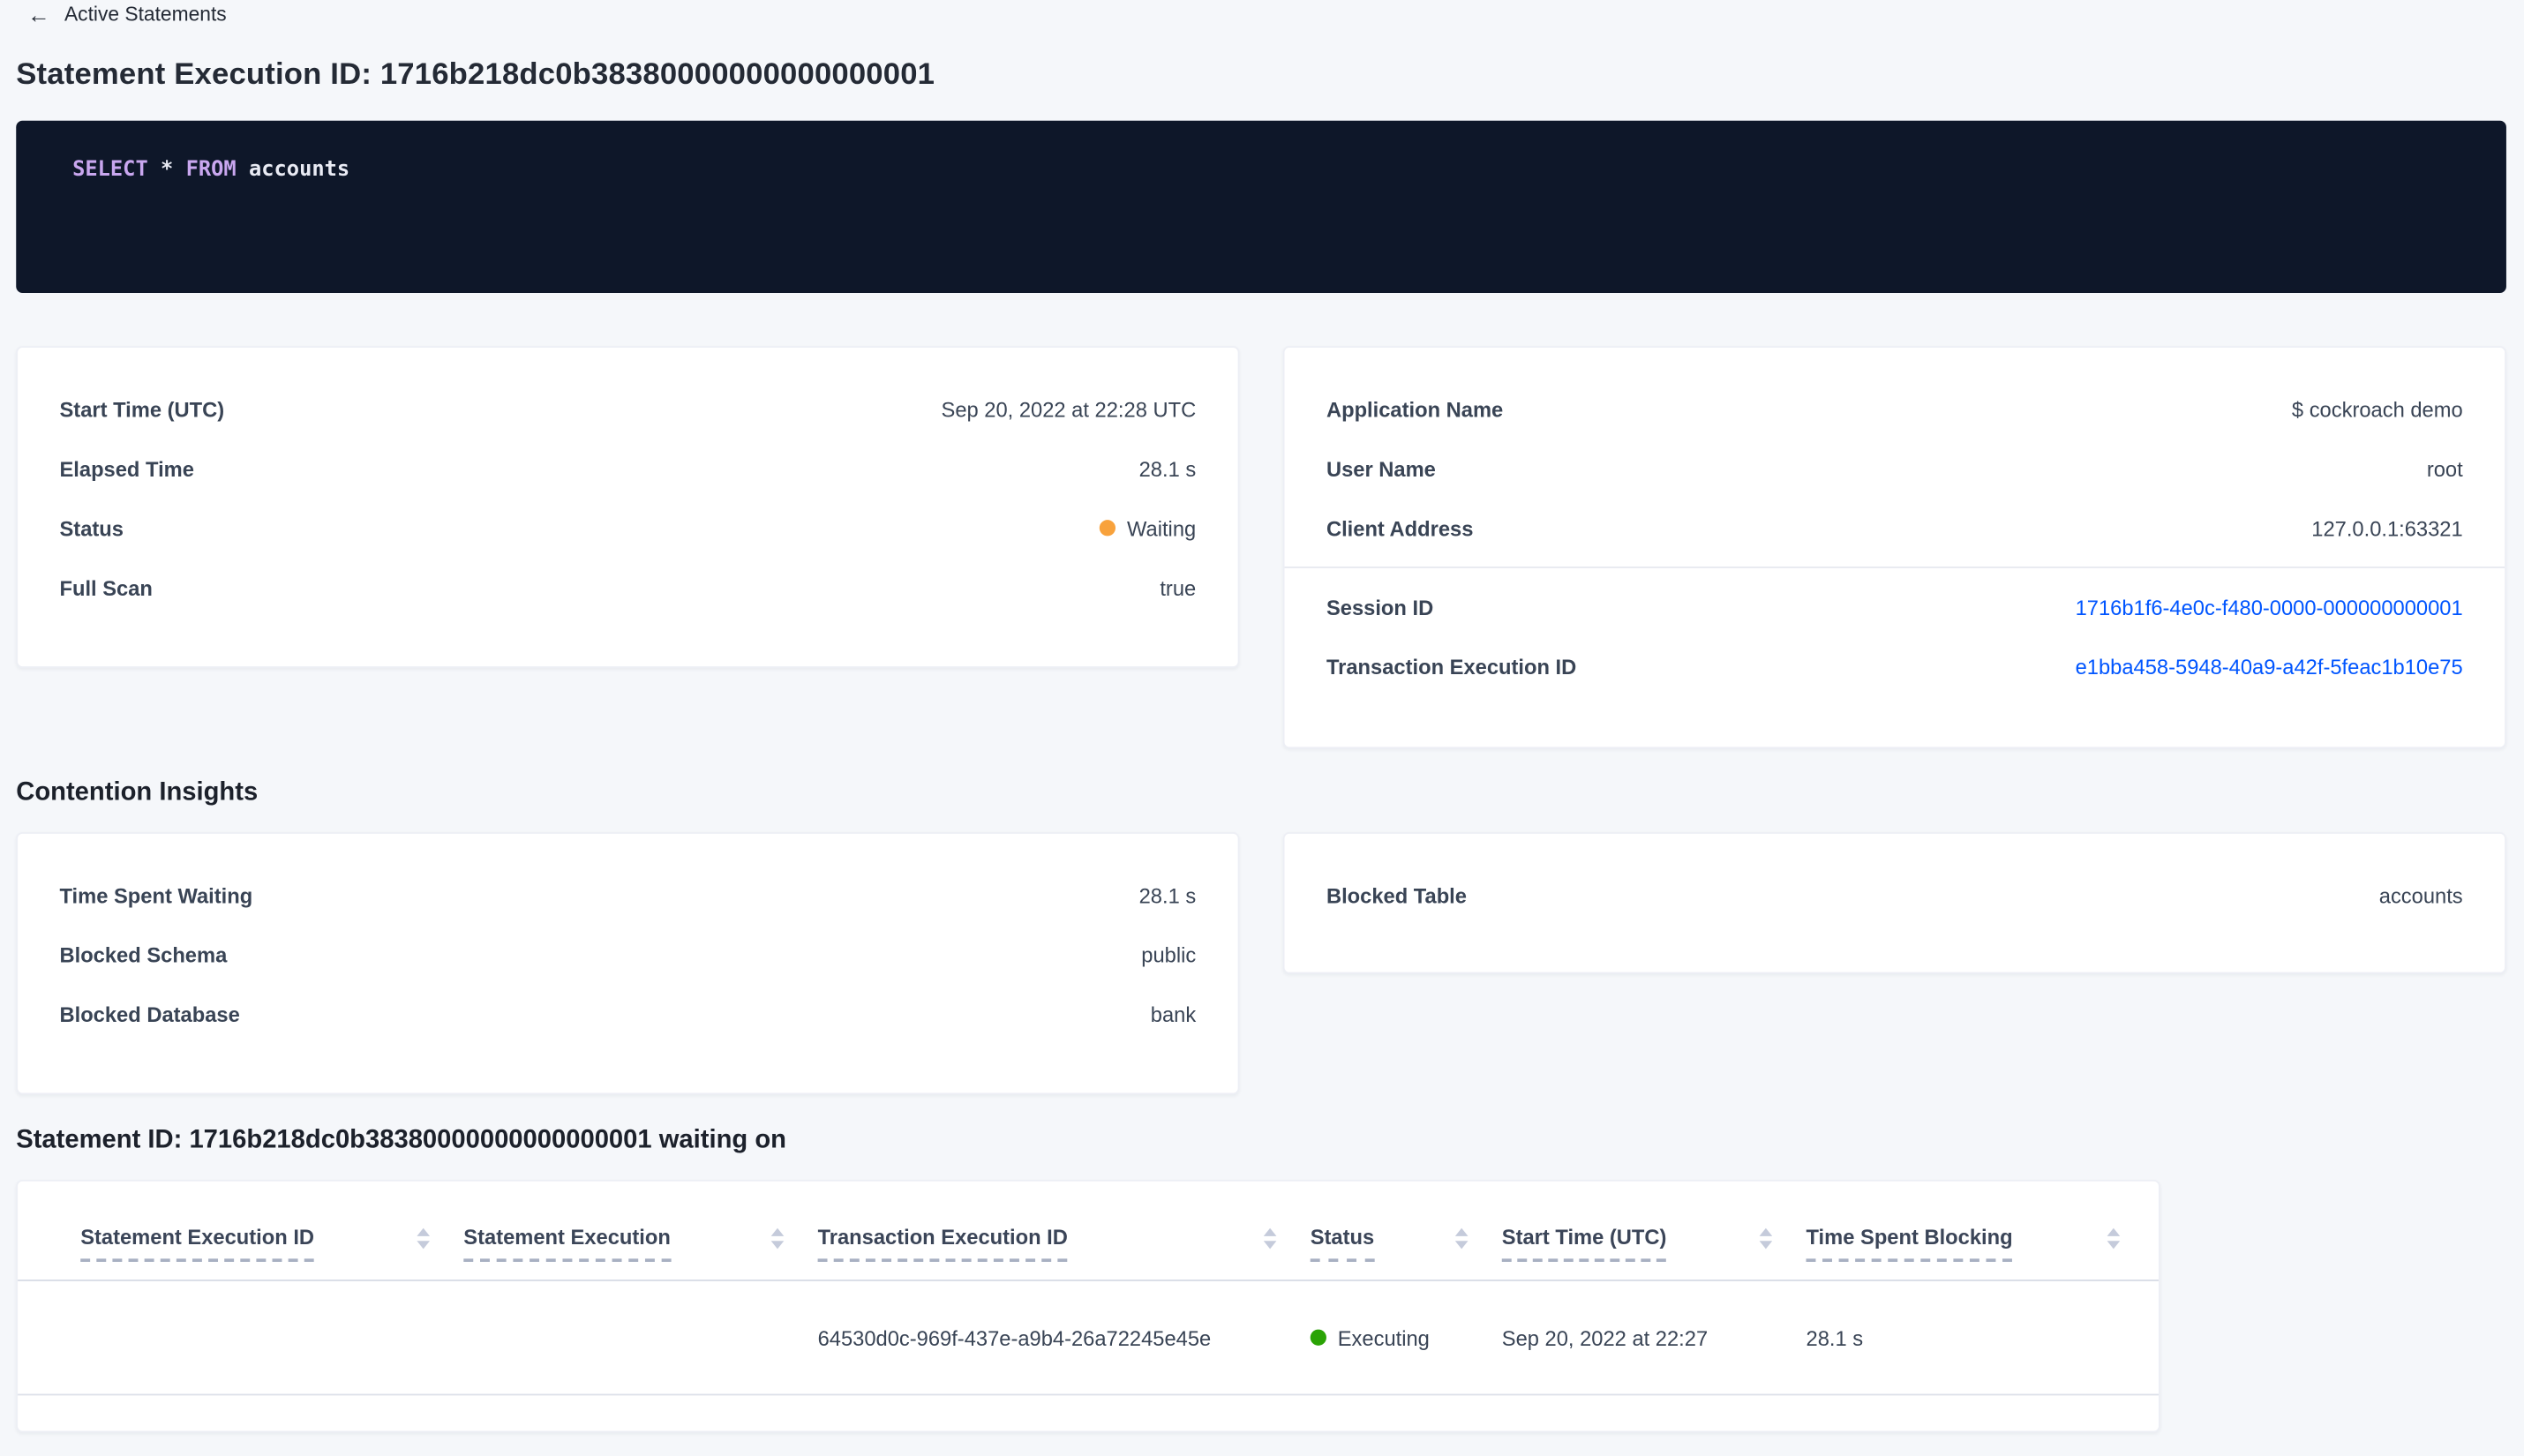 The height and width of the screenshot is (1456, 2524). What do you see at coordinates (942, 1244) in the screenshot?
I see `column-header-label: Transaction Execution ID` at bounding box center [942, 1244].